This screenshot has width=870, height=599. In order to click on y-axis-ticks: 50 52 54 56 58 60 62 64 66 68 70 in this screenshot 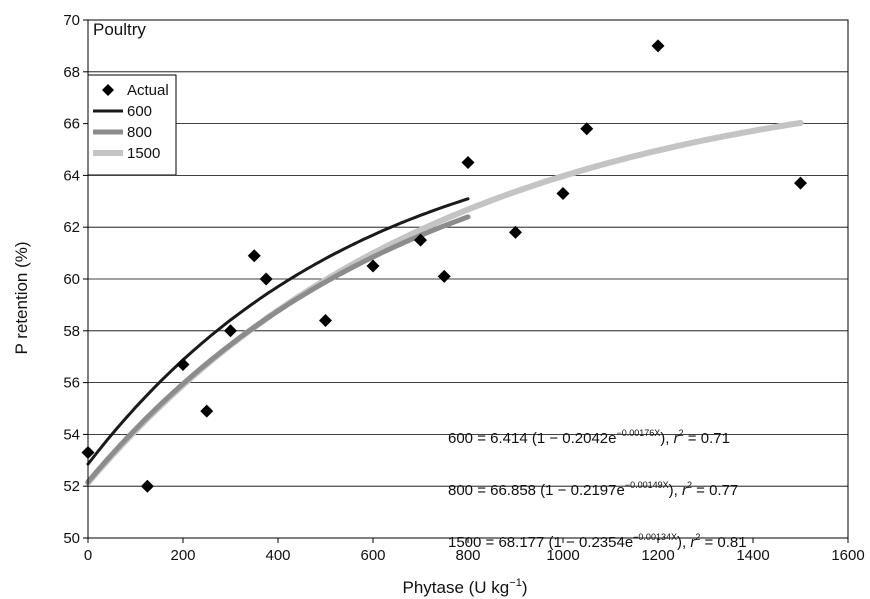, I will do `click(75, 279)`.